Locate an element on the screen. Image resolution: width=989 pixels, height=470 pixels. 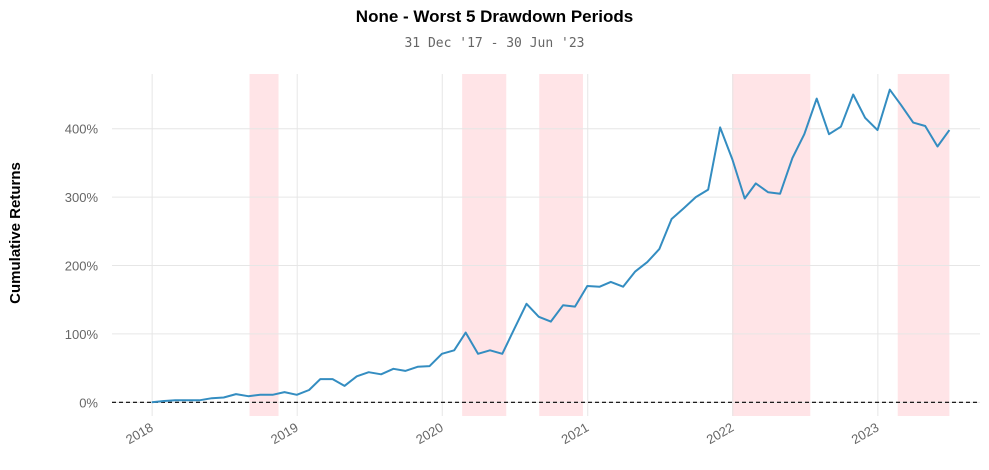
x-tick-label: 2019 is located at coordinates (284, 433).